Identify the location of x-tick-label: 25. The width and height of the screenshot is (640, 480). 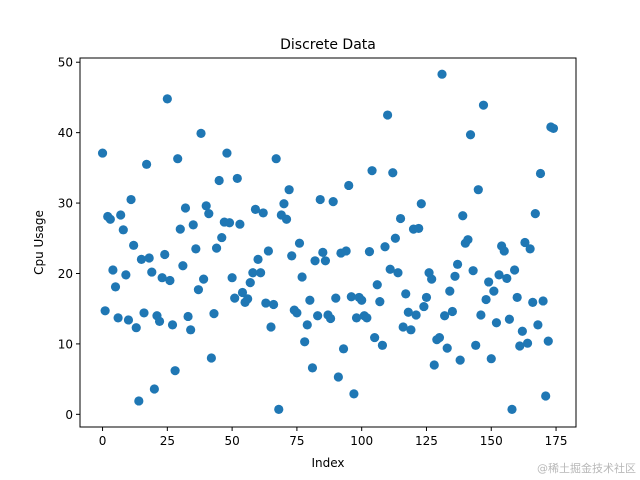
(167, 441).